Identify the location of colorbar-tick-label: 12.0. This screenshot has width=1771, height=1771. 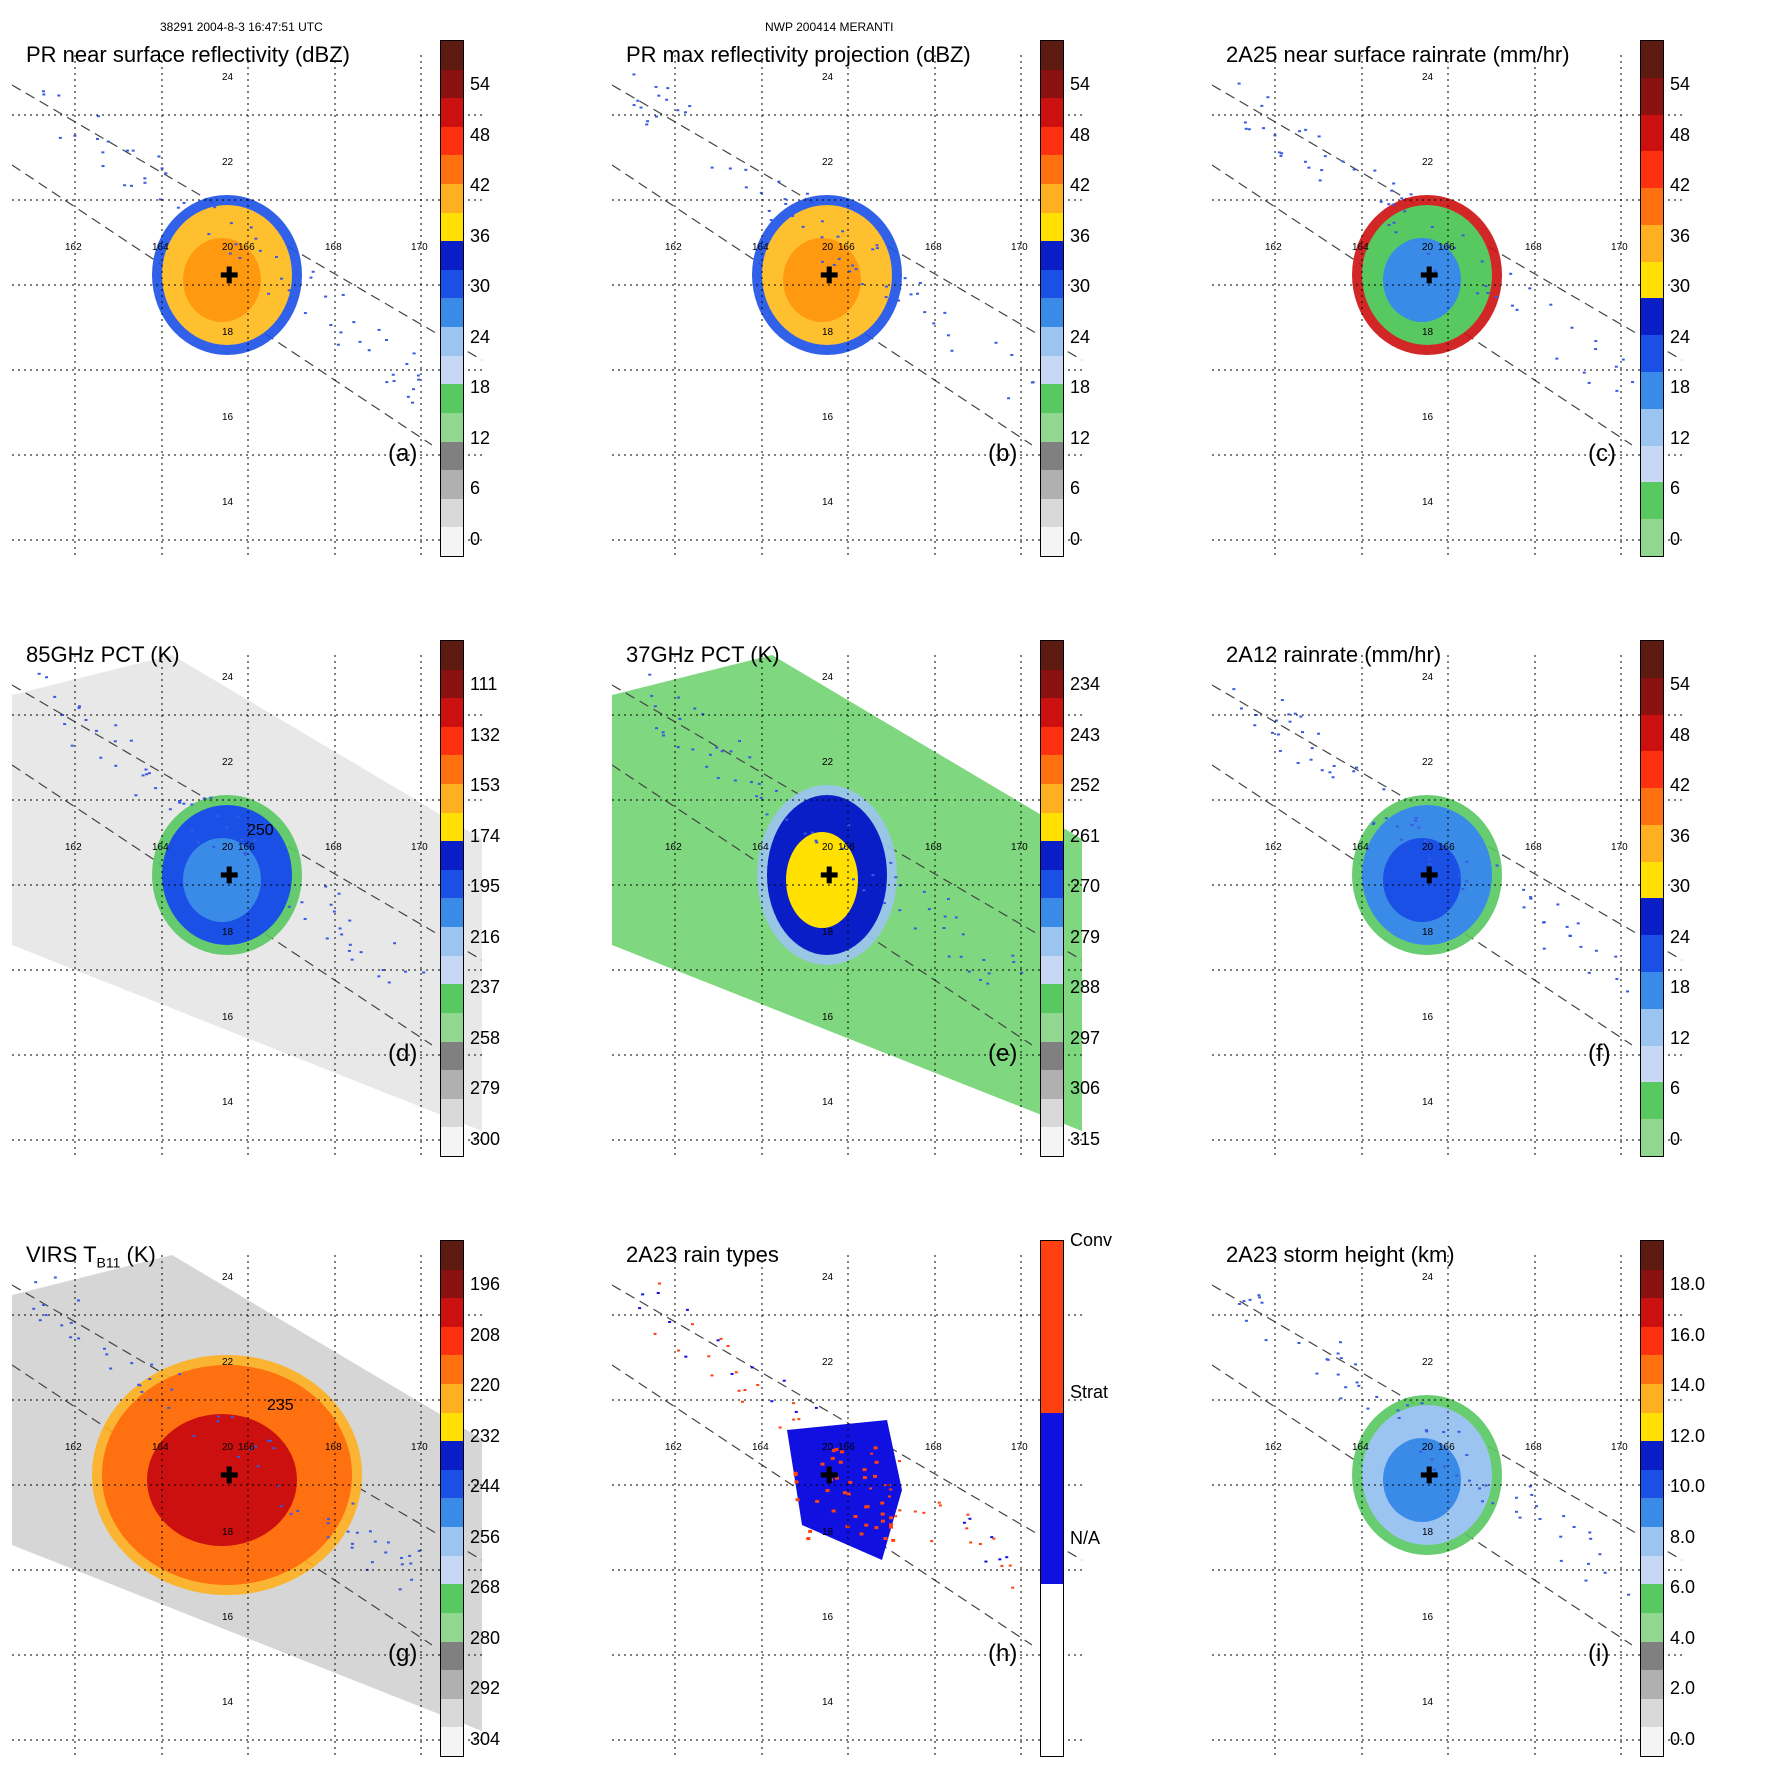
(1688, 1435).